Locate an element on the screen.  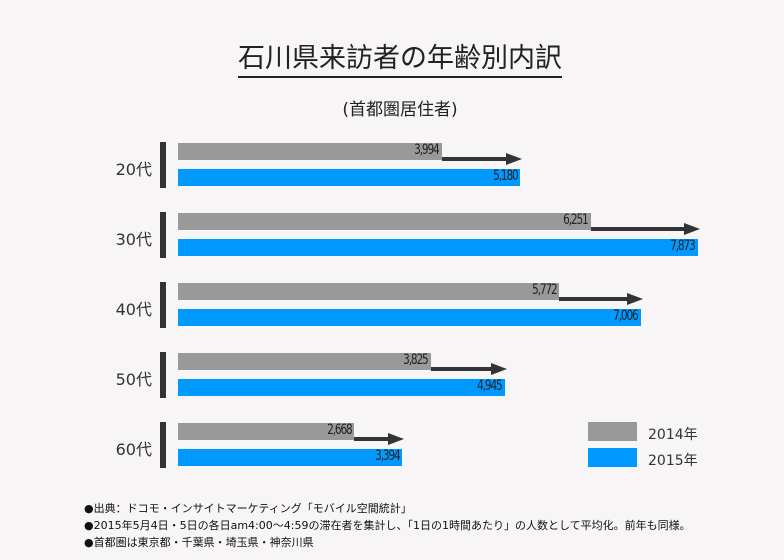
data-label-2015: 7,006 is located at coordinates (626, 316).